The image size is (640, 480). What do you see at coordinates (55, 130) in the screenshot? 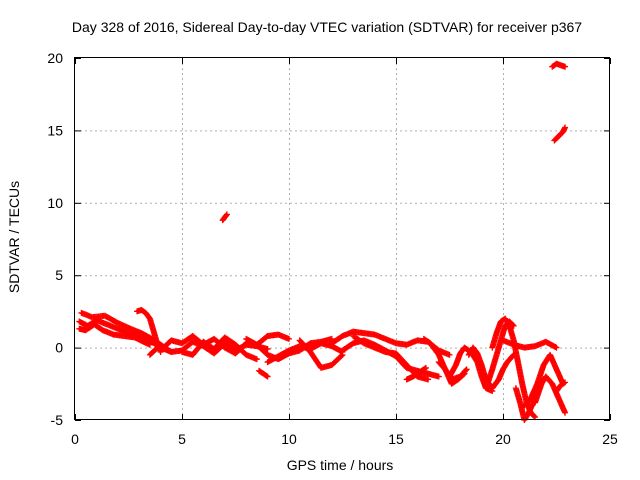
I see `y-tick-label: 15` at bounding box center [55, 130].